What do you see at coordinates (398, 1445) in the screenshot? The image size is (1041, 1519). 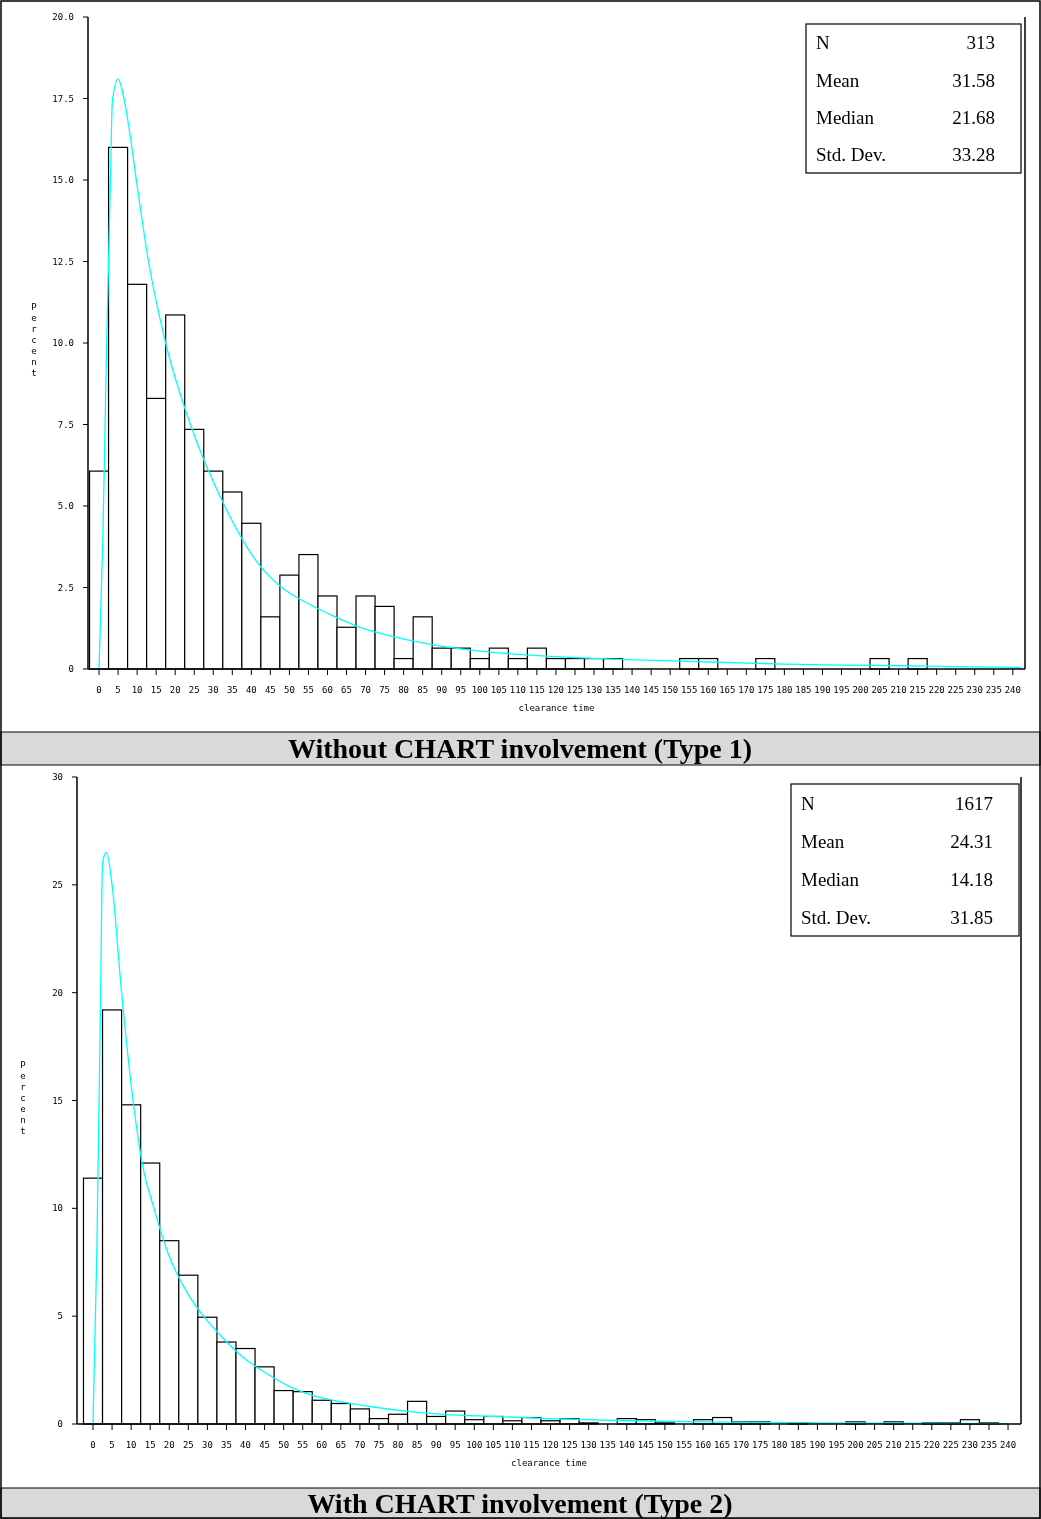 I see `x-tick-label: 80` at bounding box center [398, 1445].